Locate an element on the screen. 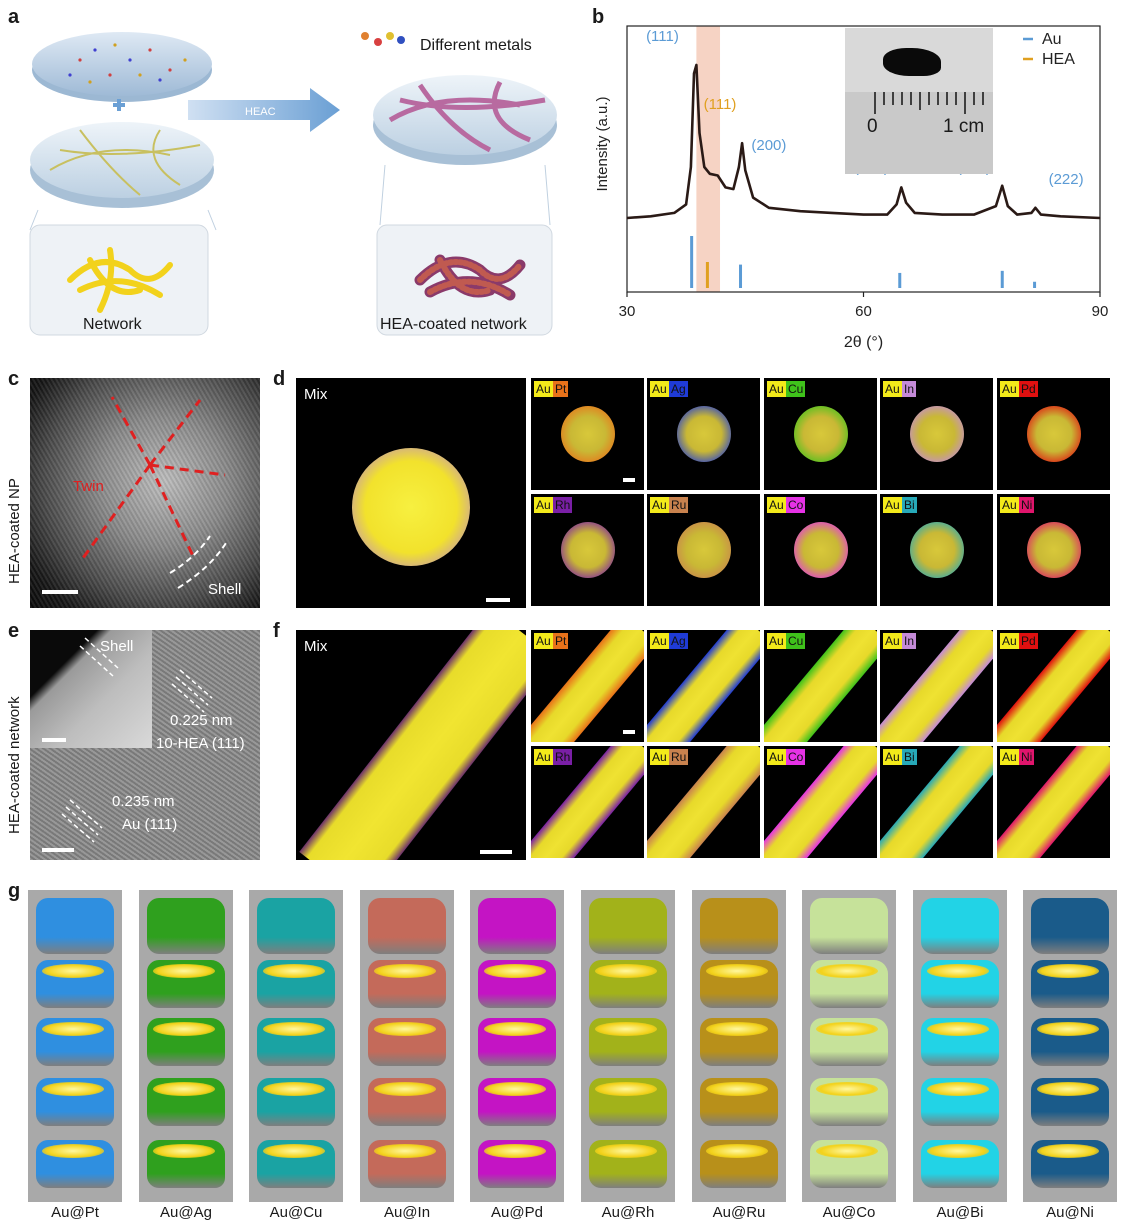  tag-cu: Cu is located at coordinates (796, 641).